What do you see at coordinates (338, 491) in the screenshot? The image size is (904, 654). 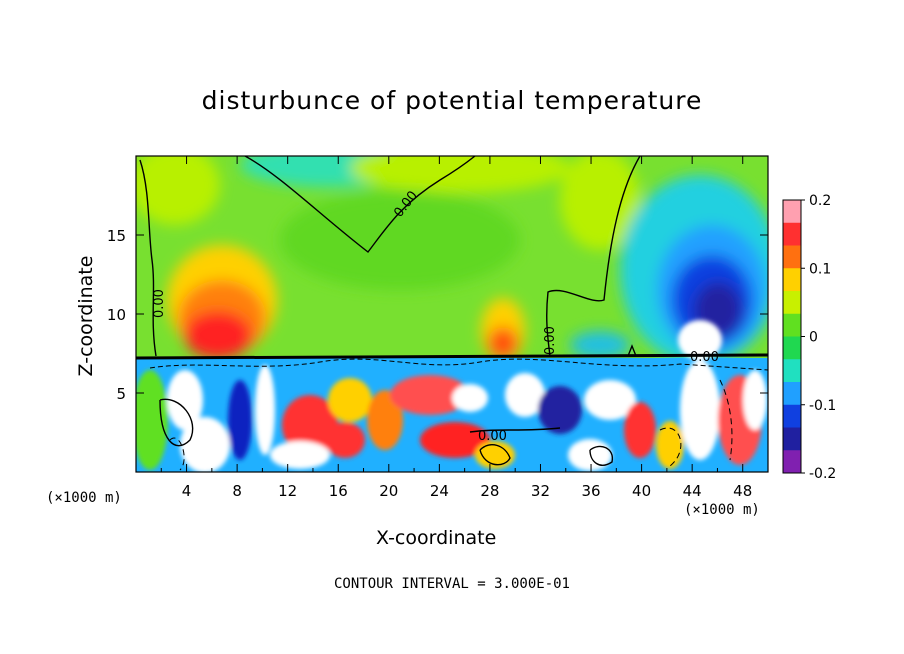 I see `x-tick-label: 16` at bounding box center [338, 491].